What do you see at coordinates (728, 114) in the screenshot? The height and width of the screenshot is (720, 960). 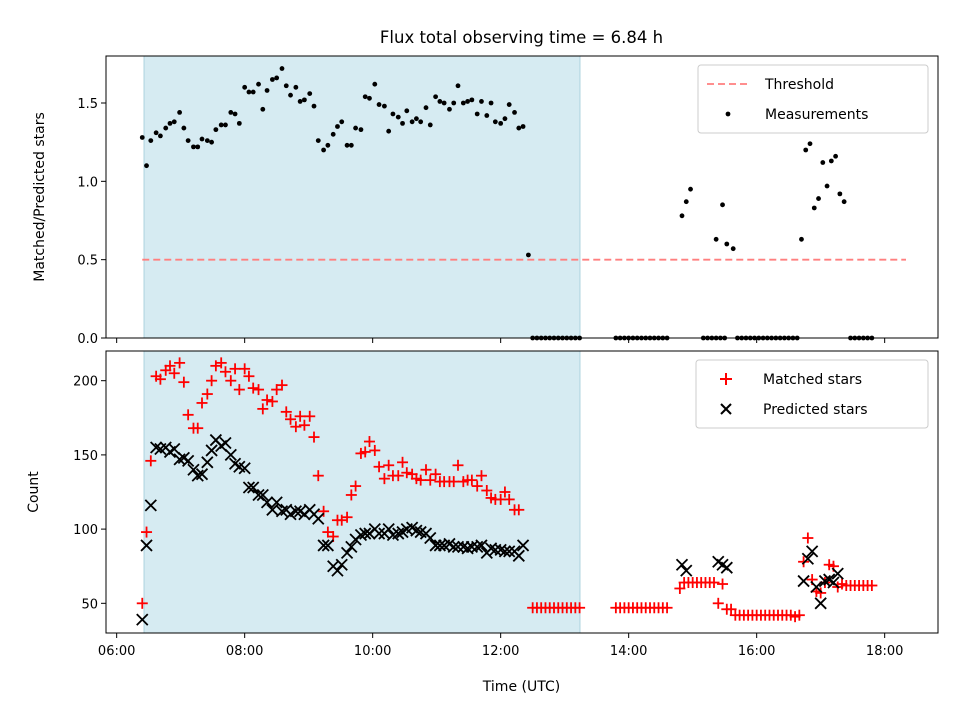 I see `legend-measurements-swatch` at bounding box center [728, 114].